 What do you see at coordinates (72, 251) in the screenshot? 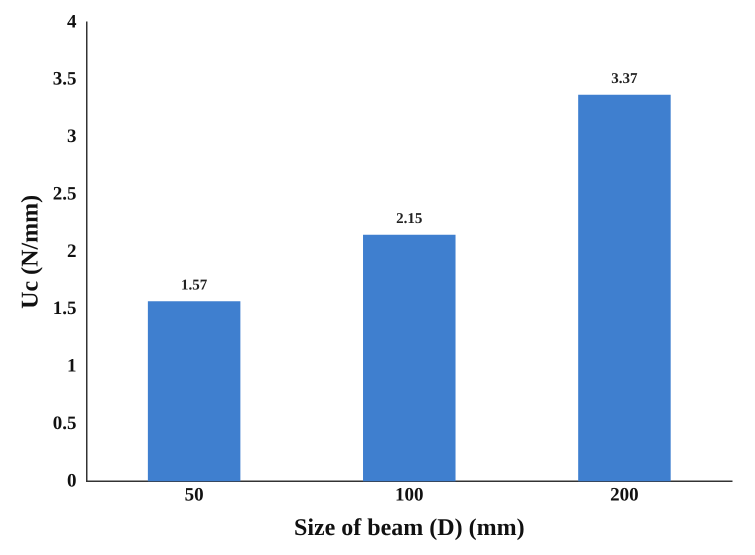
I see `y-tick-label: 2` at bounding box center [72, 251].